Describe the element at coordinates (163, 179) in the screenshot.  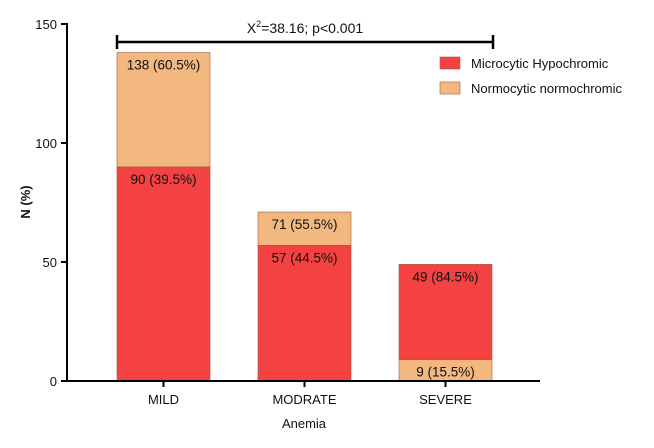
I see `data-label: 90 (39.5%)` at that location.